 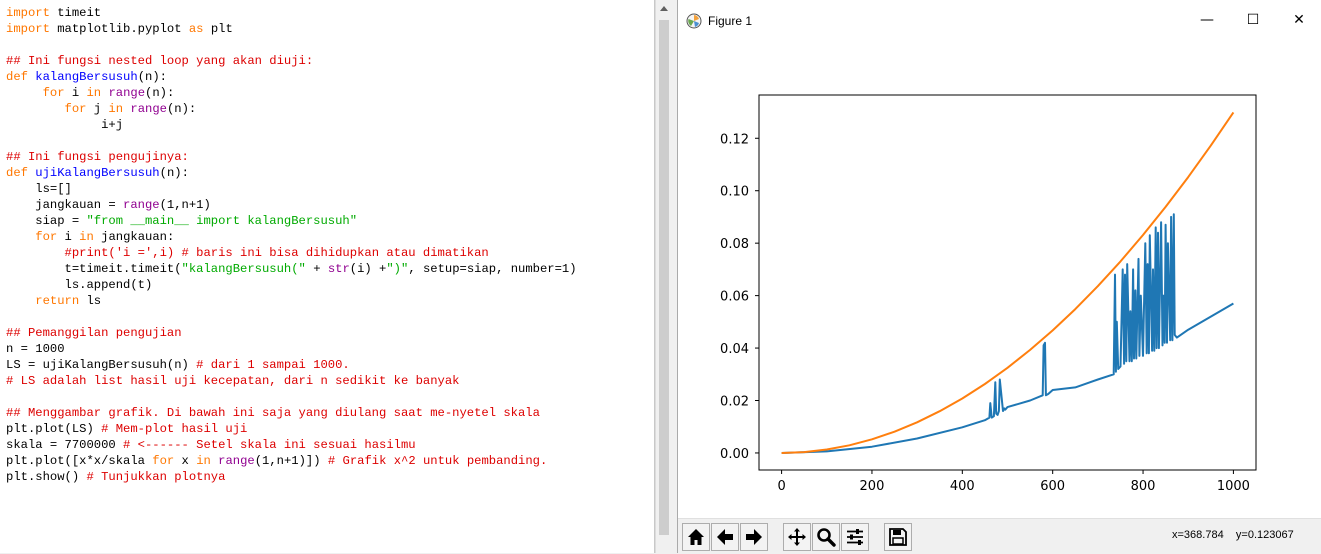 What do you see at coordinates (291, 333) in the screenshot?
I see `code-line: ## Pemanggilan pengujian` at bounding box center [291, 333].